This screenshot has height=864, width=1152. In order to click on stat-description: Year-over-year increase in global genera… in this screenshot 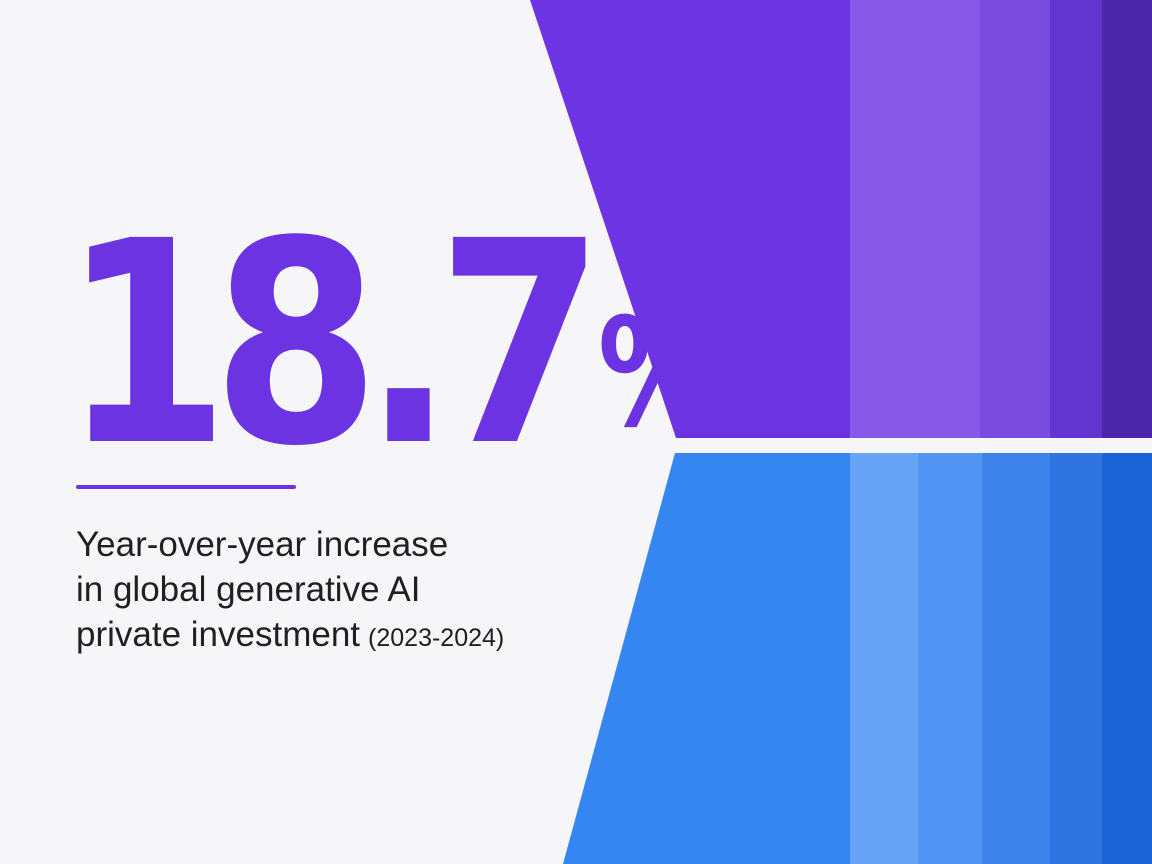, I will do `click(346, 591)`.